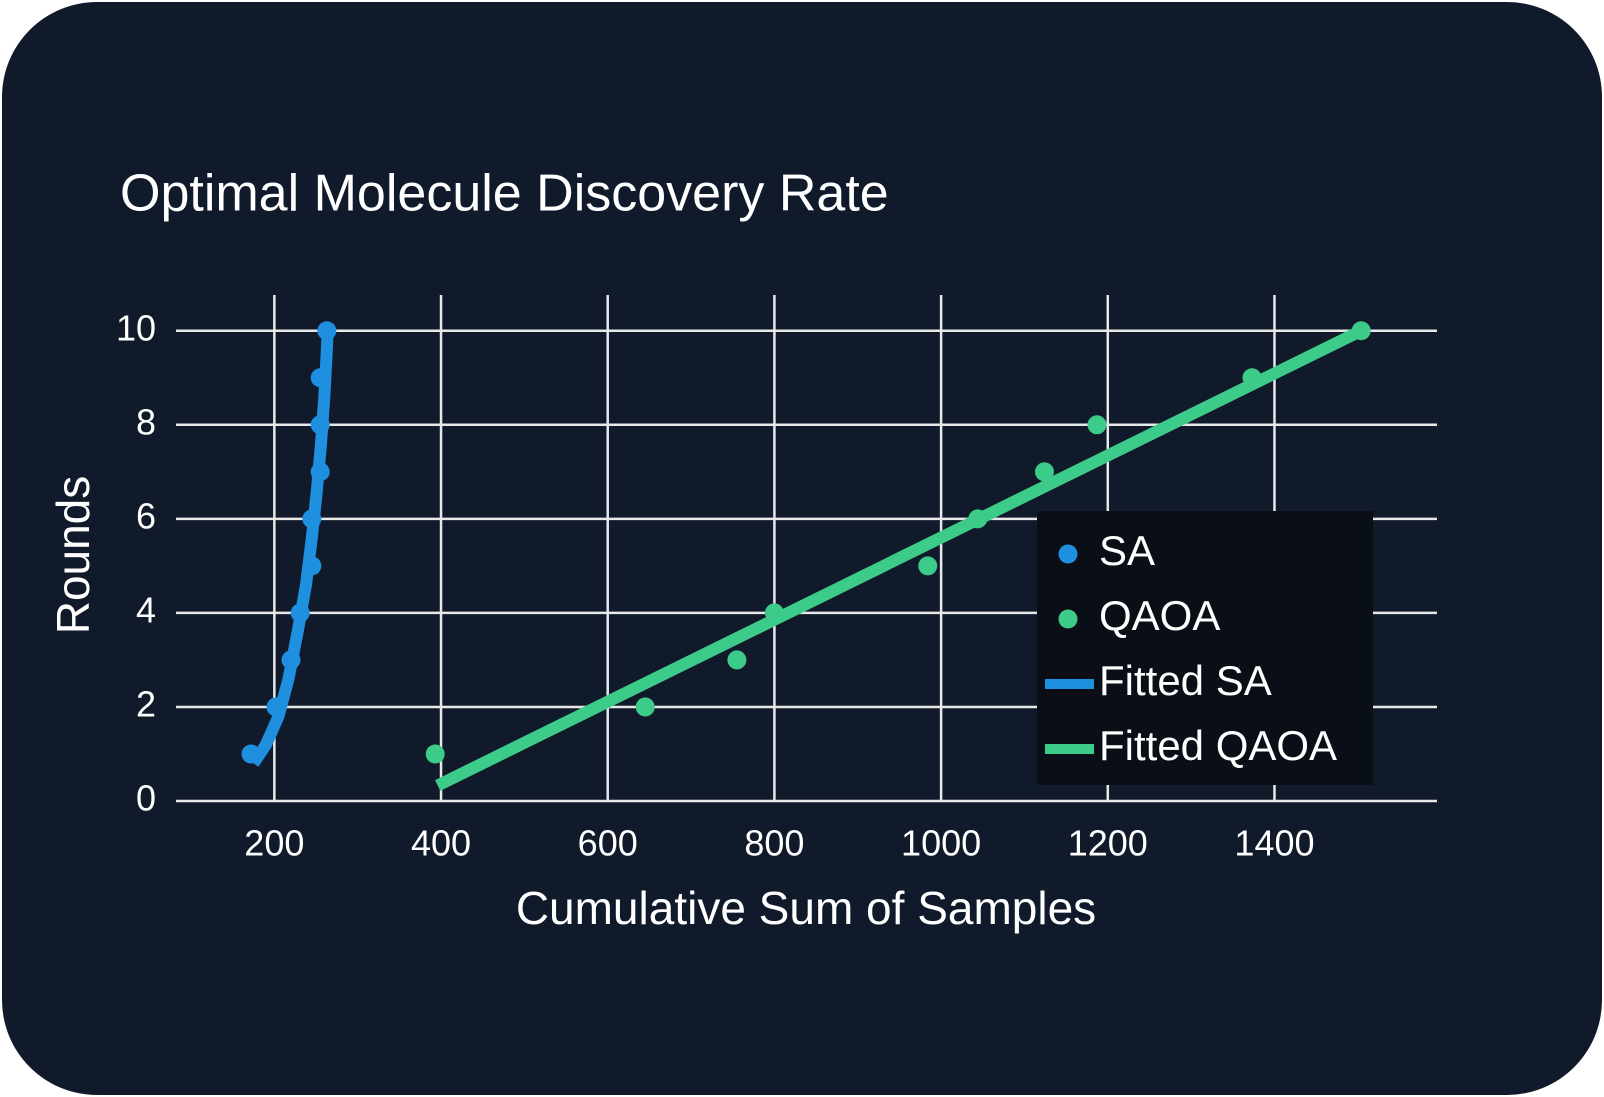 This screenshot has height=1097, width=1604. Describe the element at coordinates (146, 798) in the screenshot. I see `y-tick-label: 0` at that location.